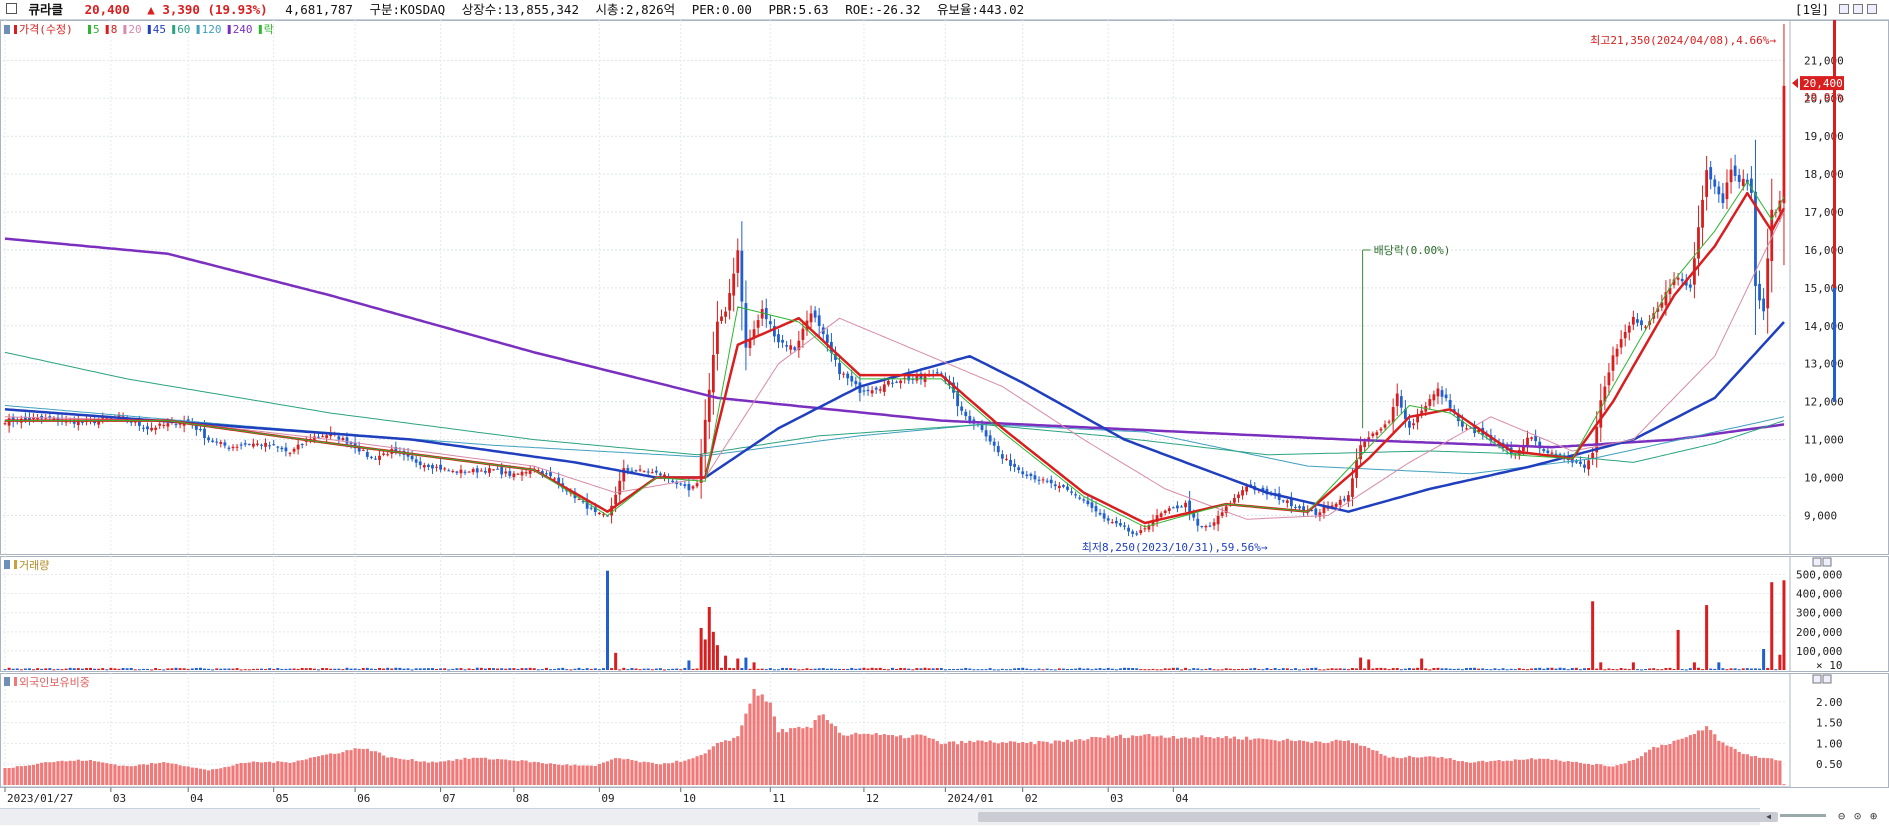  I want to click on zoom-reset-icon: ⊙, so click(1858, 816).